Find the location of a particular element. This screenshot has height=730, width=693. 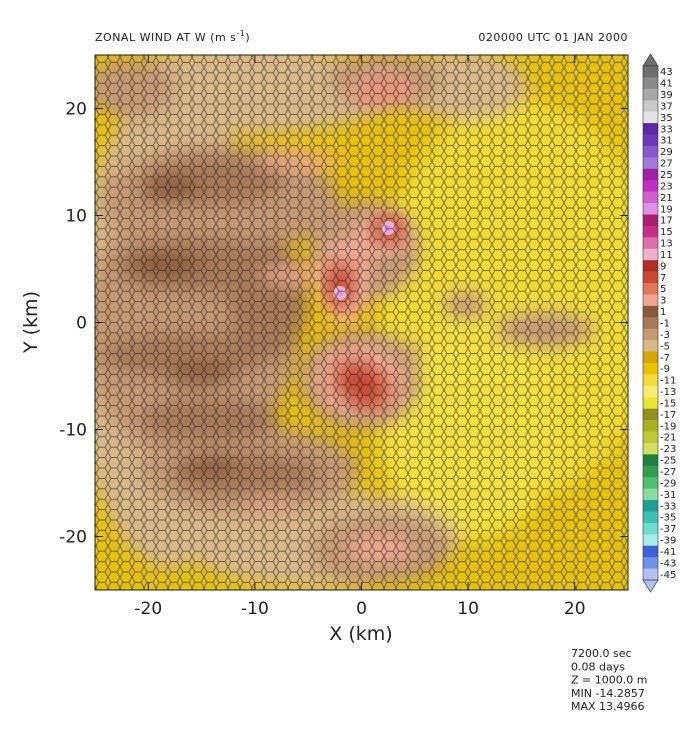

colorbar-bottom-arrow is located at coordinates (650, 586).